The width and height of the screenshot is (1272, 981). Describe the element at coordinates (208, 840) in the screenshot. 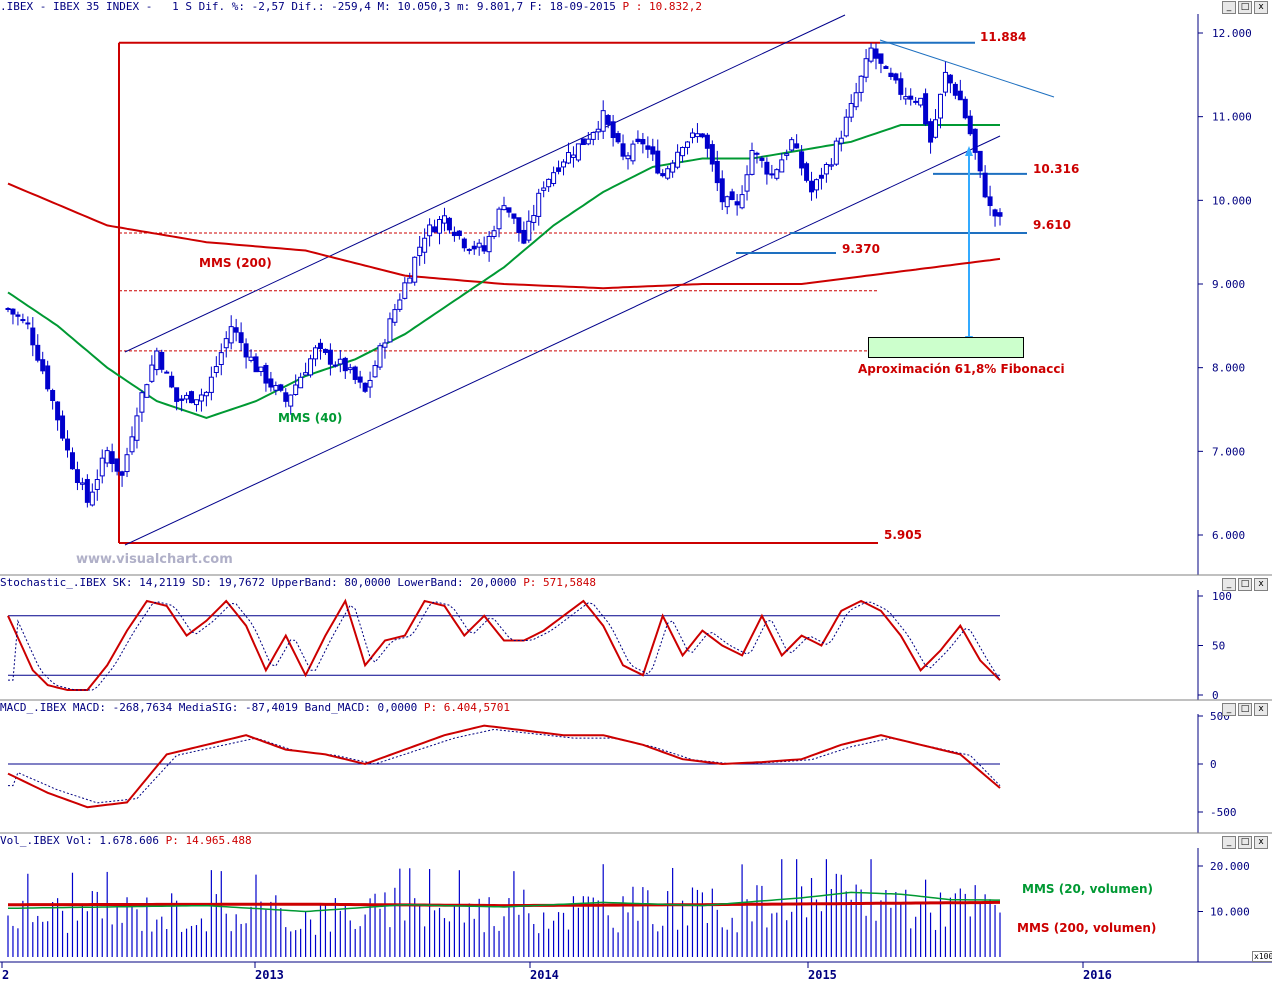

I see `volume-header-p: P: 14.965.488` at that location.